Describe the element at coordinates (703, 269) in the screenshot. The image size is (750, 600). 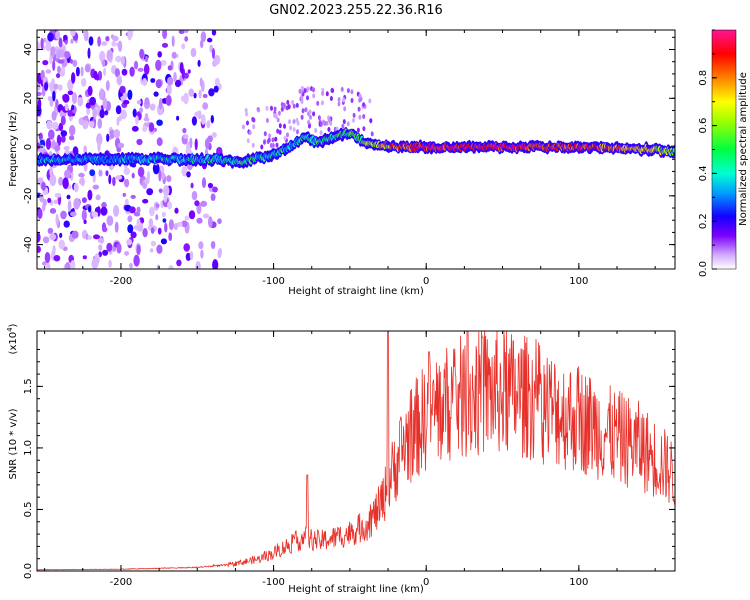
I see `cbar-tick-label: 0.0` at that location.